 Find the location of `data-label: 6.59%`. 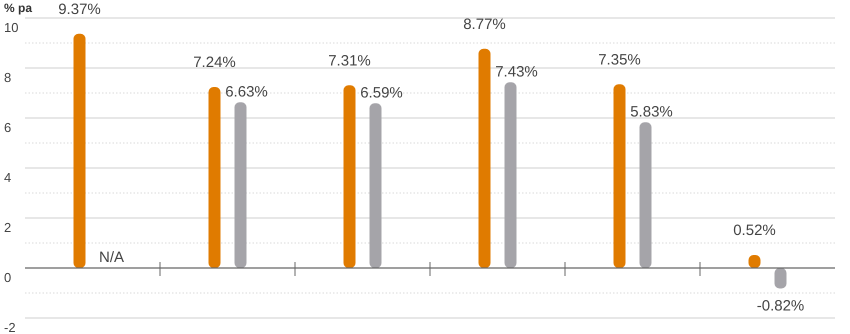

data-label: 6.59% is located at coordinates (381, 93).